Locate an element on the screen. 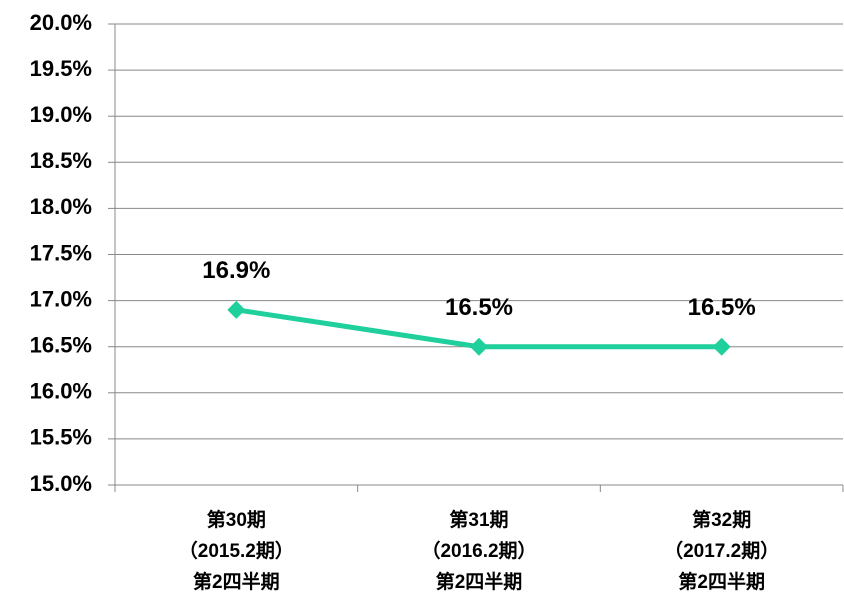 Image resolution: width=844 pixels, height=596 pixels. x-tick-label: 第31期 is located at coordinates (478, 519).